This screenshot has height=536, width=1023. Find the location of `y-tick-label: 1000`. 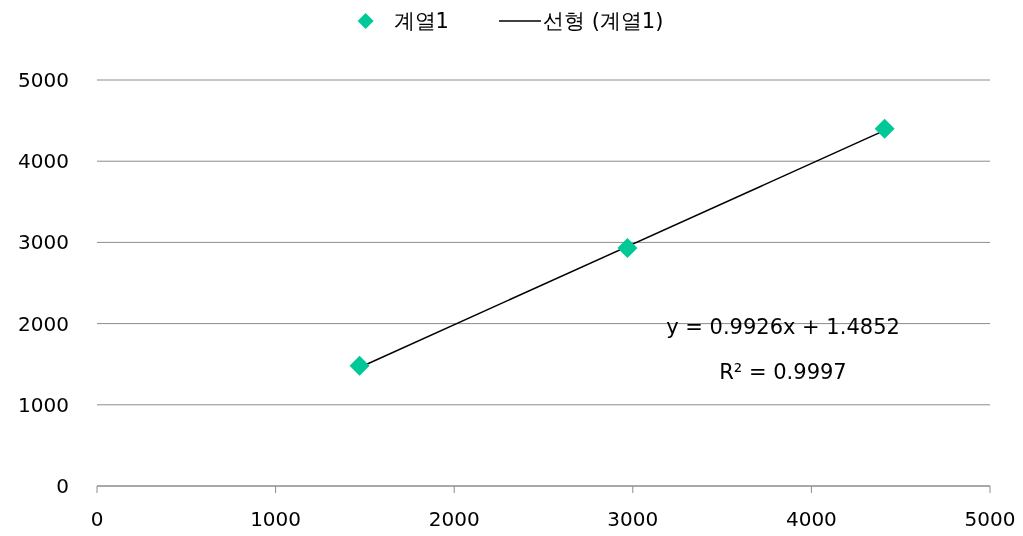

y-tick-label: 1000 is located at coordinates (43, 404).